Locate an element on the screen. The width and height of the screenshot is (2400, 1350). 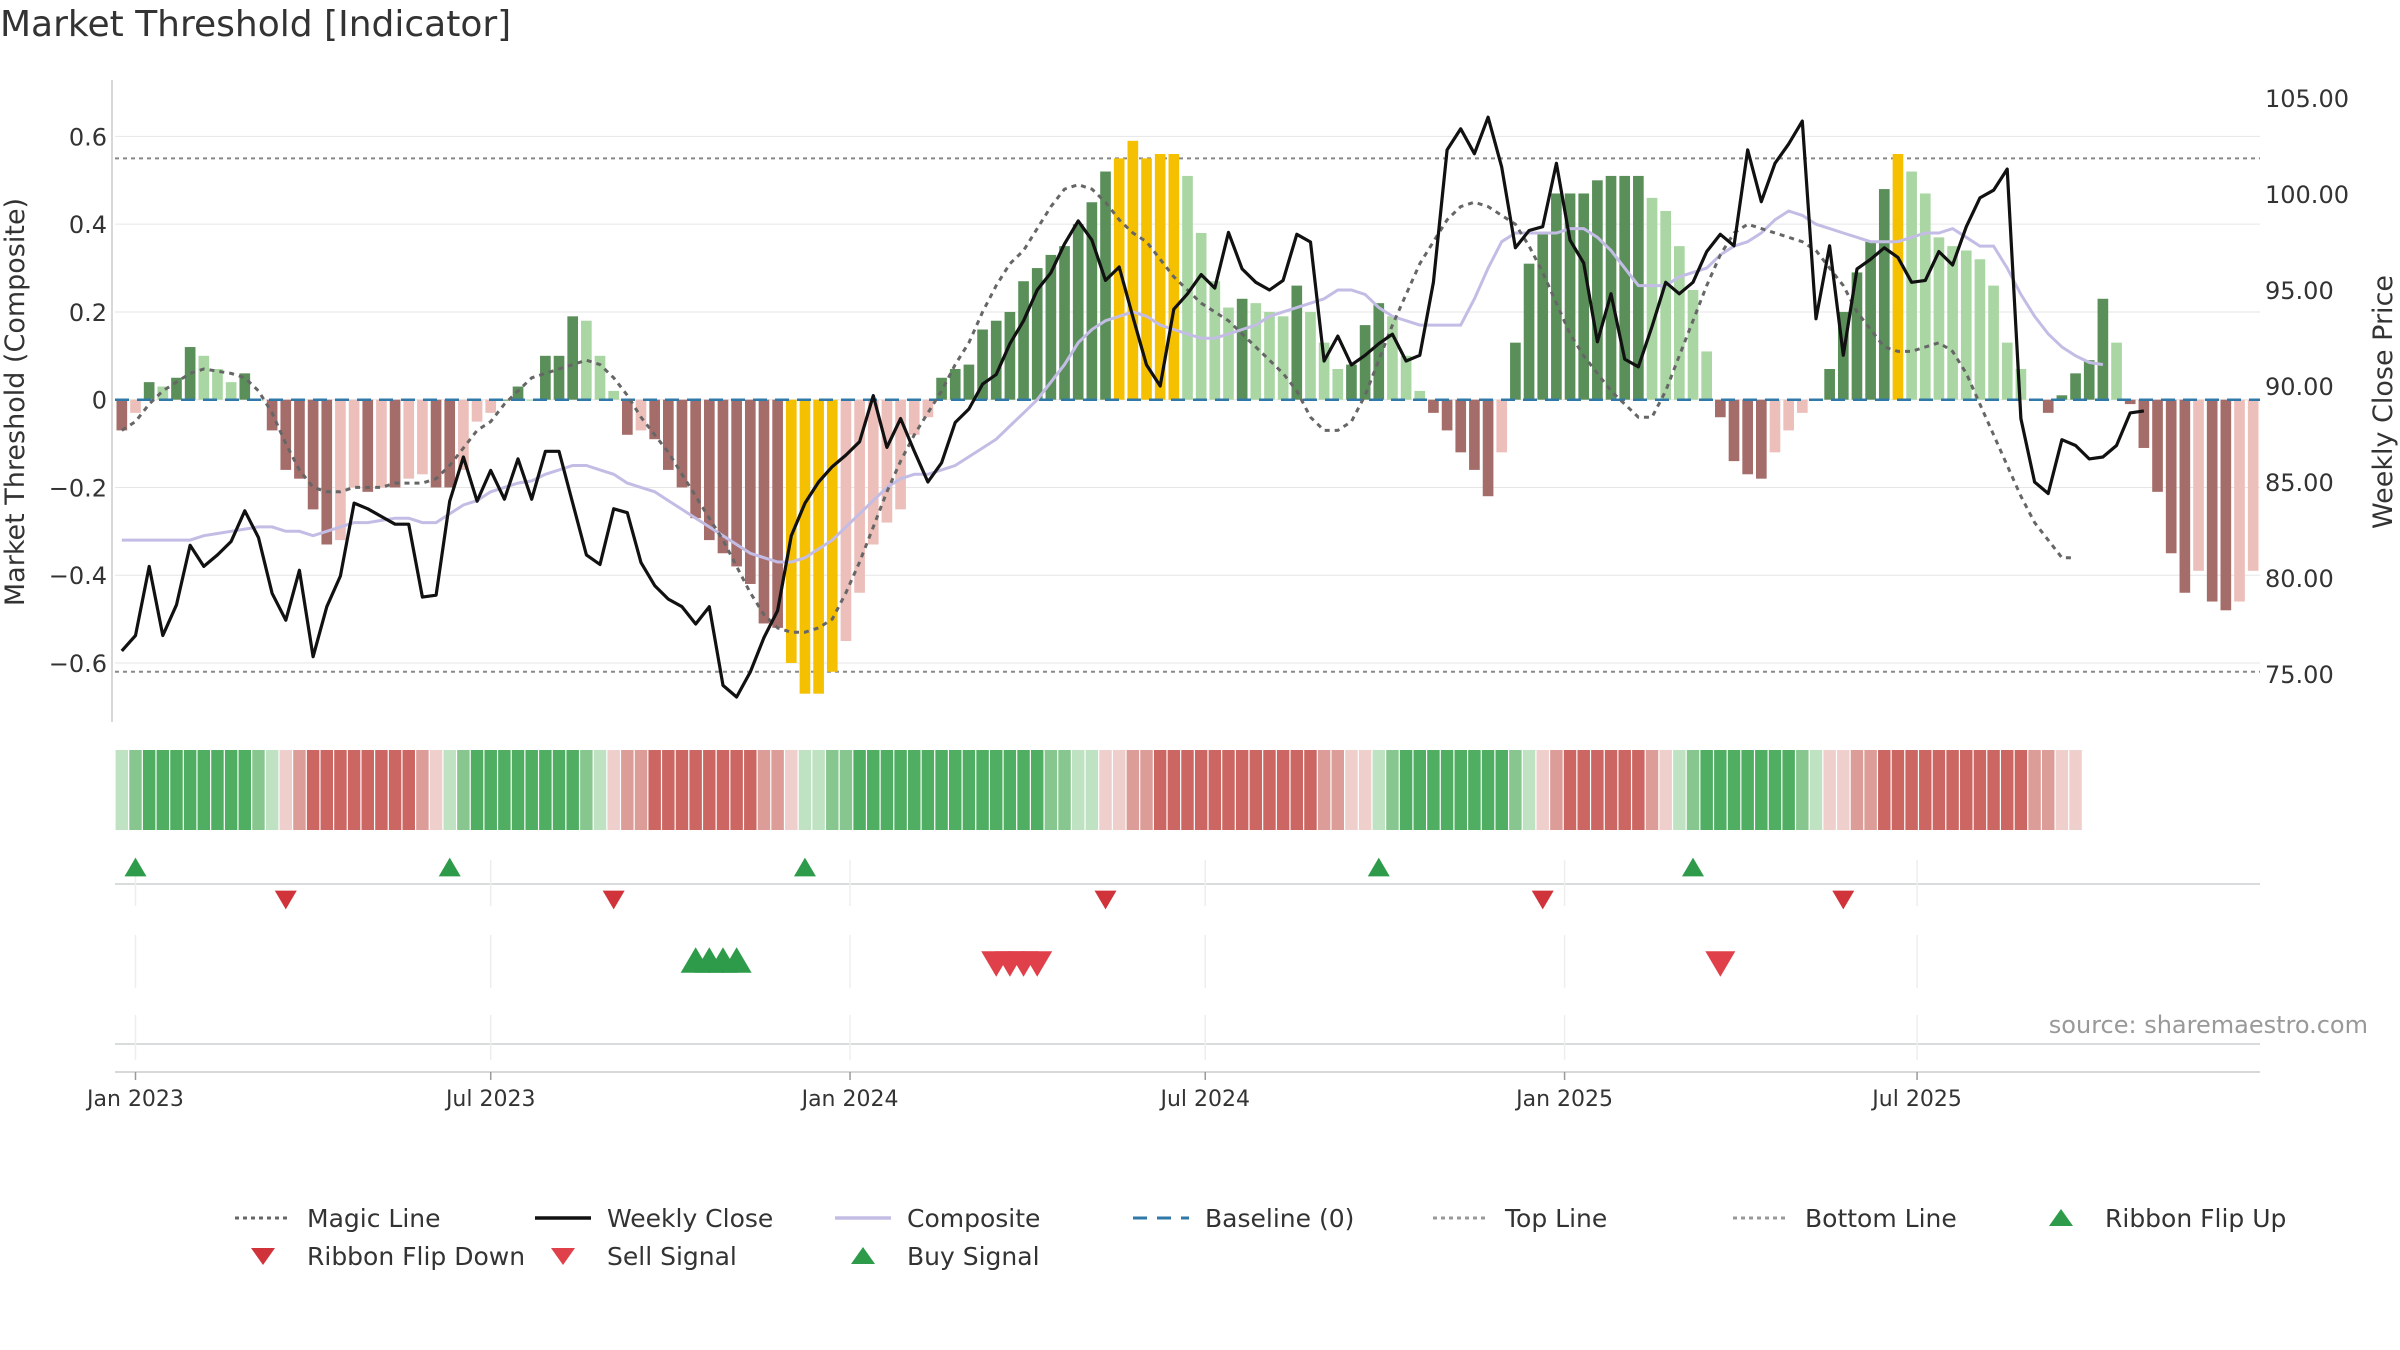
signal-markers is located at coordinates (1187, 958).